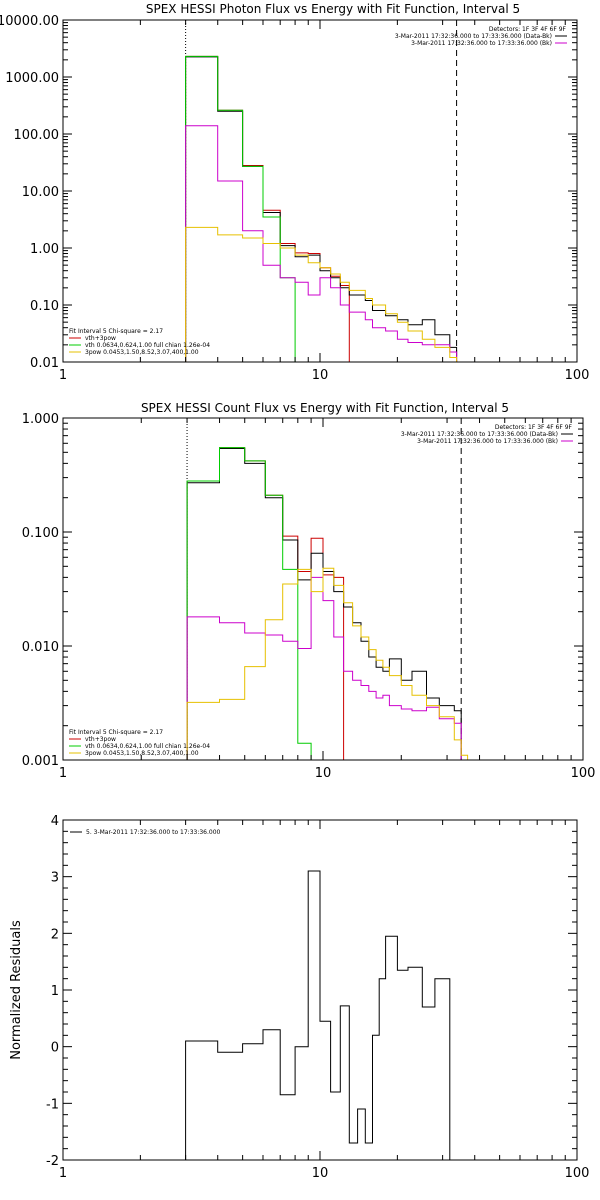  I want to click on photon-legend-vth3pow: vth+3pow, so click(100, 338).